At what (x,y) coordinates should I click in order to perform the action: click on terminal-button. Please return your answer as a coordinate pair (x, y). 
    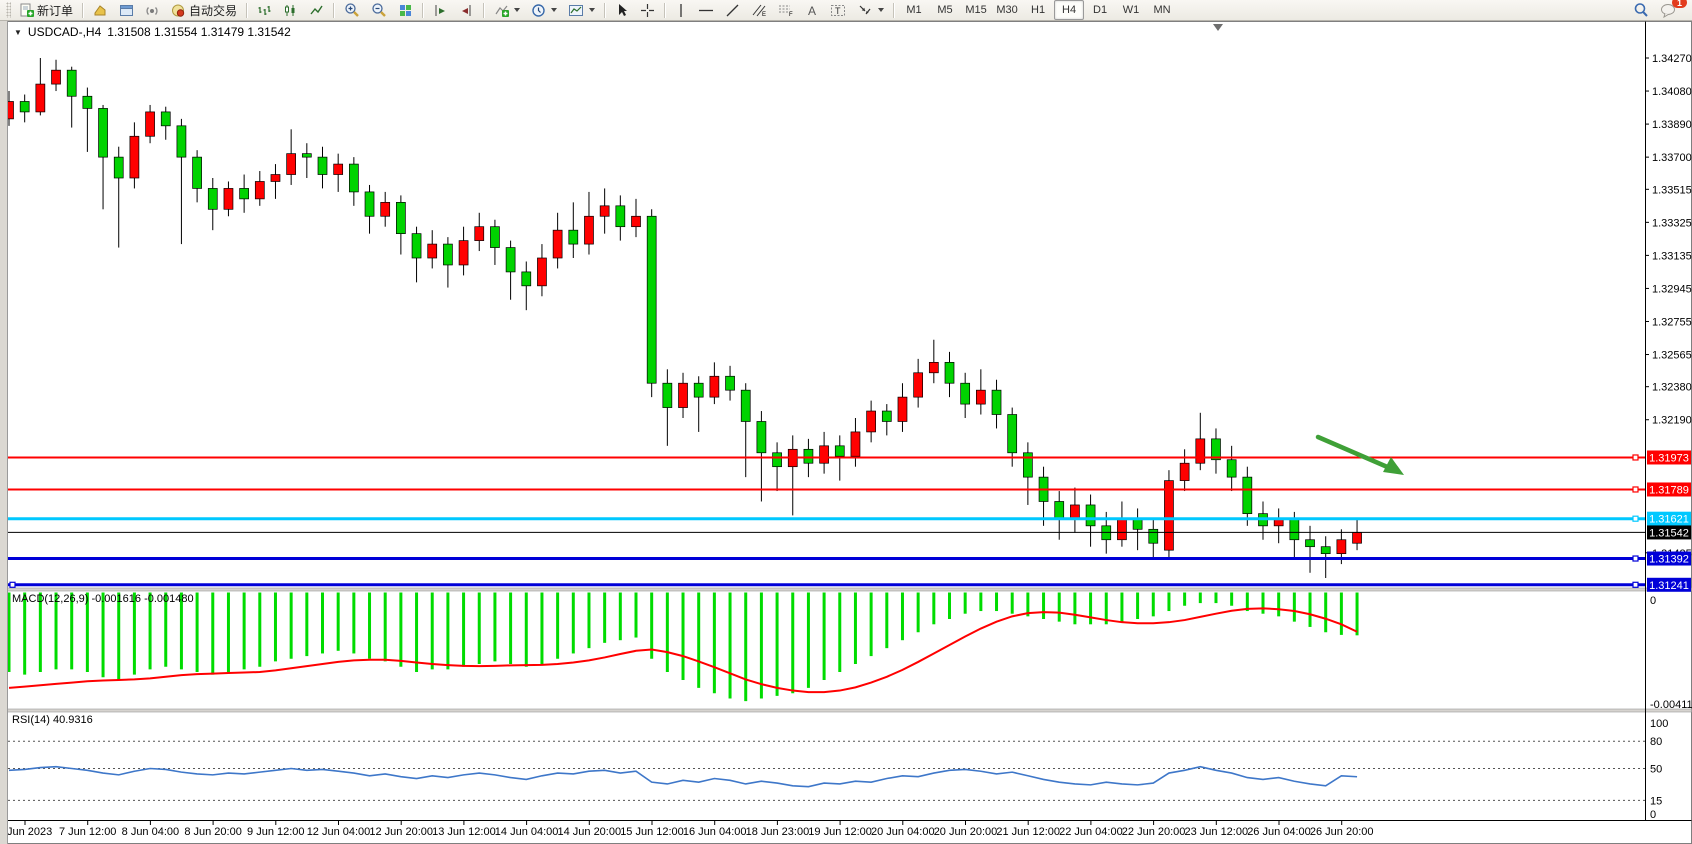
    Looking at the image, I should click on (126, 10).